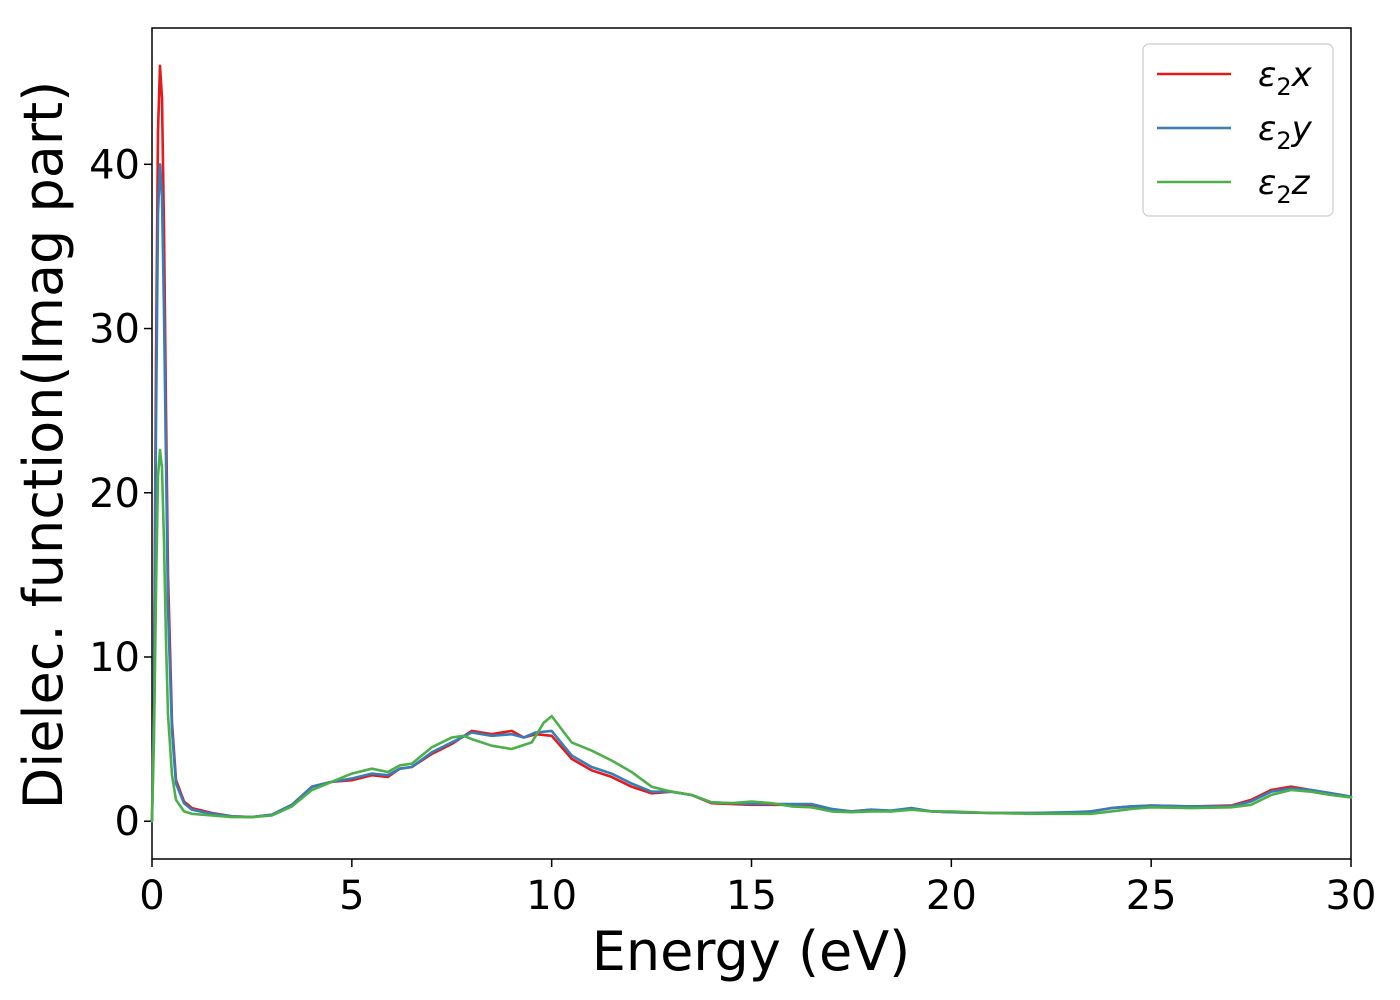 The width and height of the screenshot is (1400, 1000). I want to click on x-tick-label: 25, so click(1151, 896).